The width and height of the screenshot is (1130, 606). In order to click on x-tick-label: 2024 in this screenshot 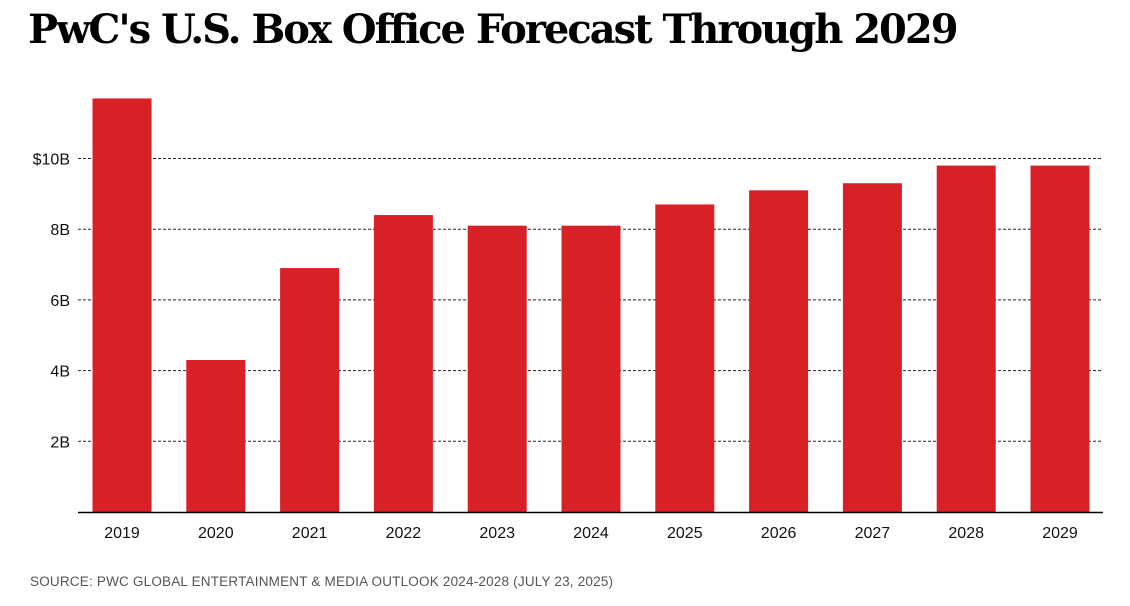, I will do `click(591, 533)`.